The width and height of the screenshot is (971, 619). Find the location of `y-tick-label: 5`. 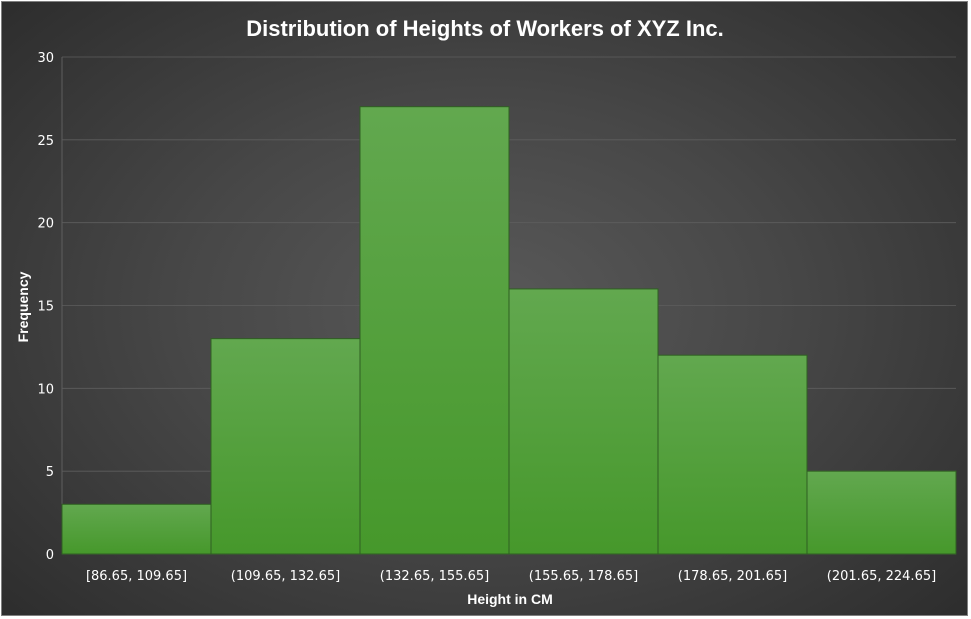

y-tick-label: 5 is located at coordinates (50, 472).